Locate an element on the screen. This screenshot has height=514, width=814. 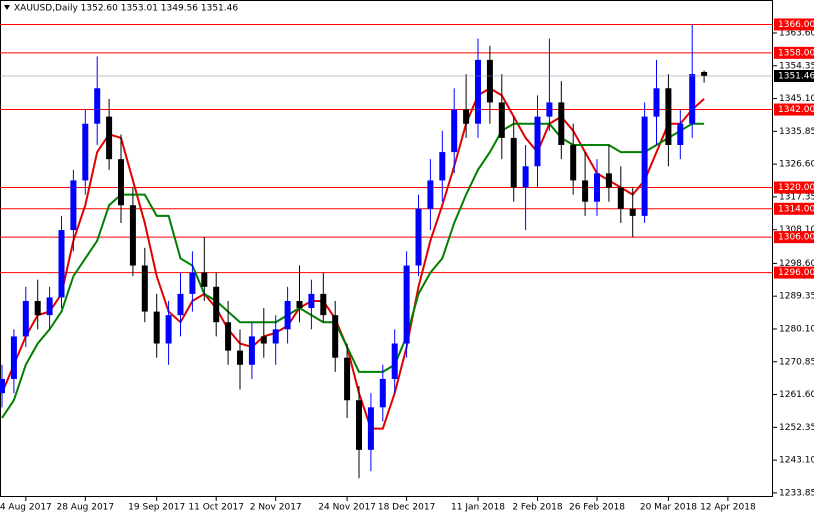
x-tick-label: 19 Sep 2017 is located at coordinates (156, 508).